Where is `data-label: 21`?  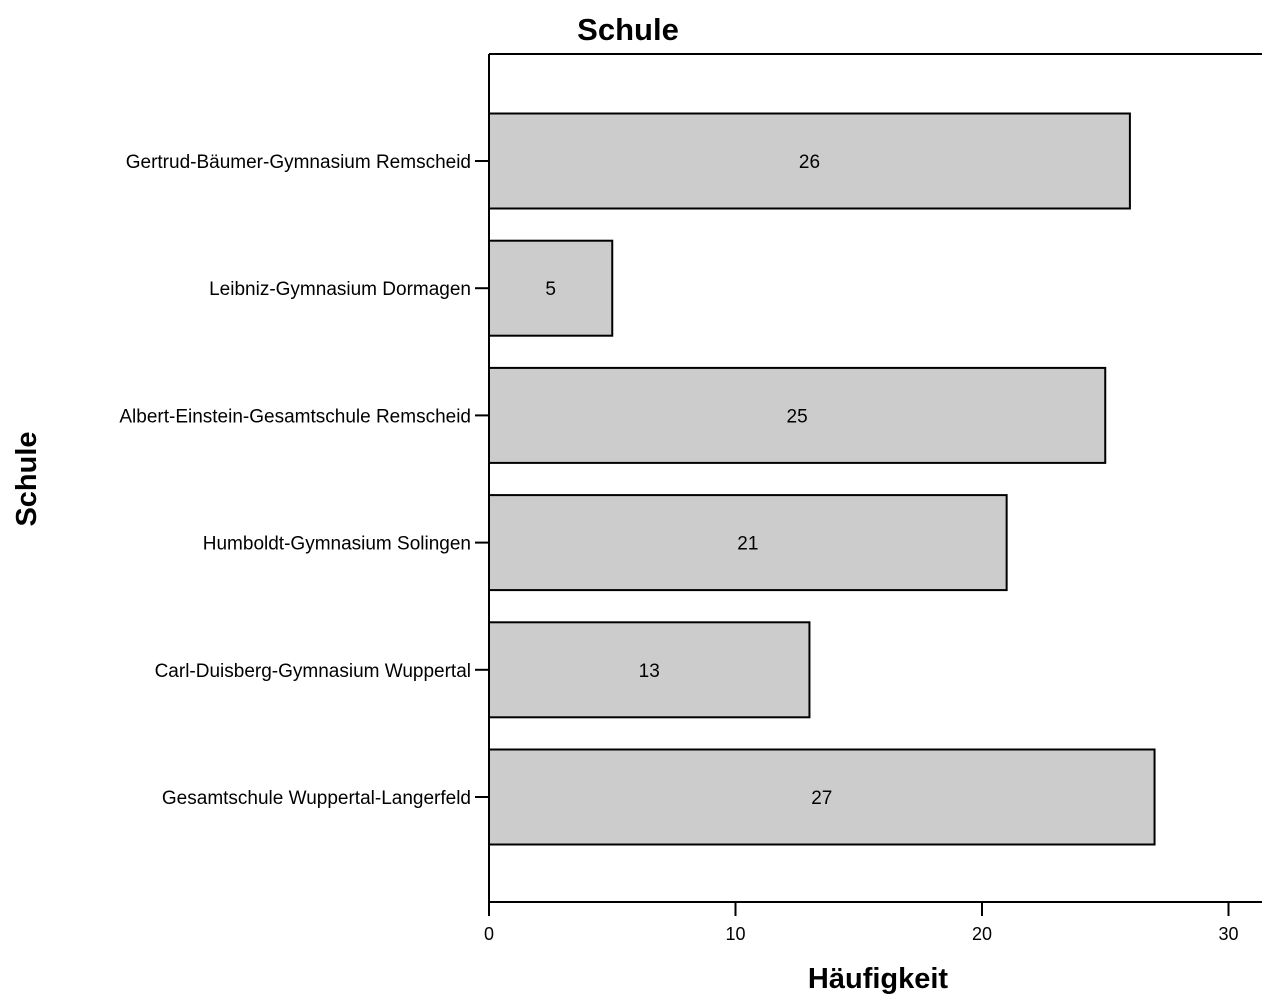
data-label: 21 is located at coordinates (747, 544).